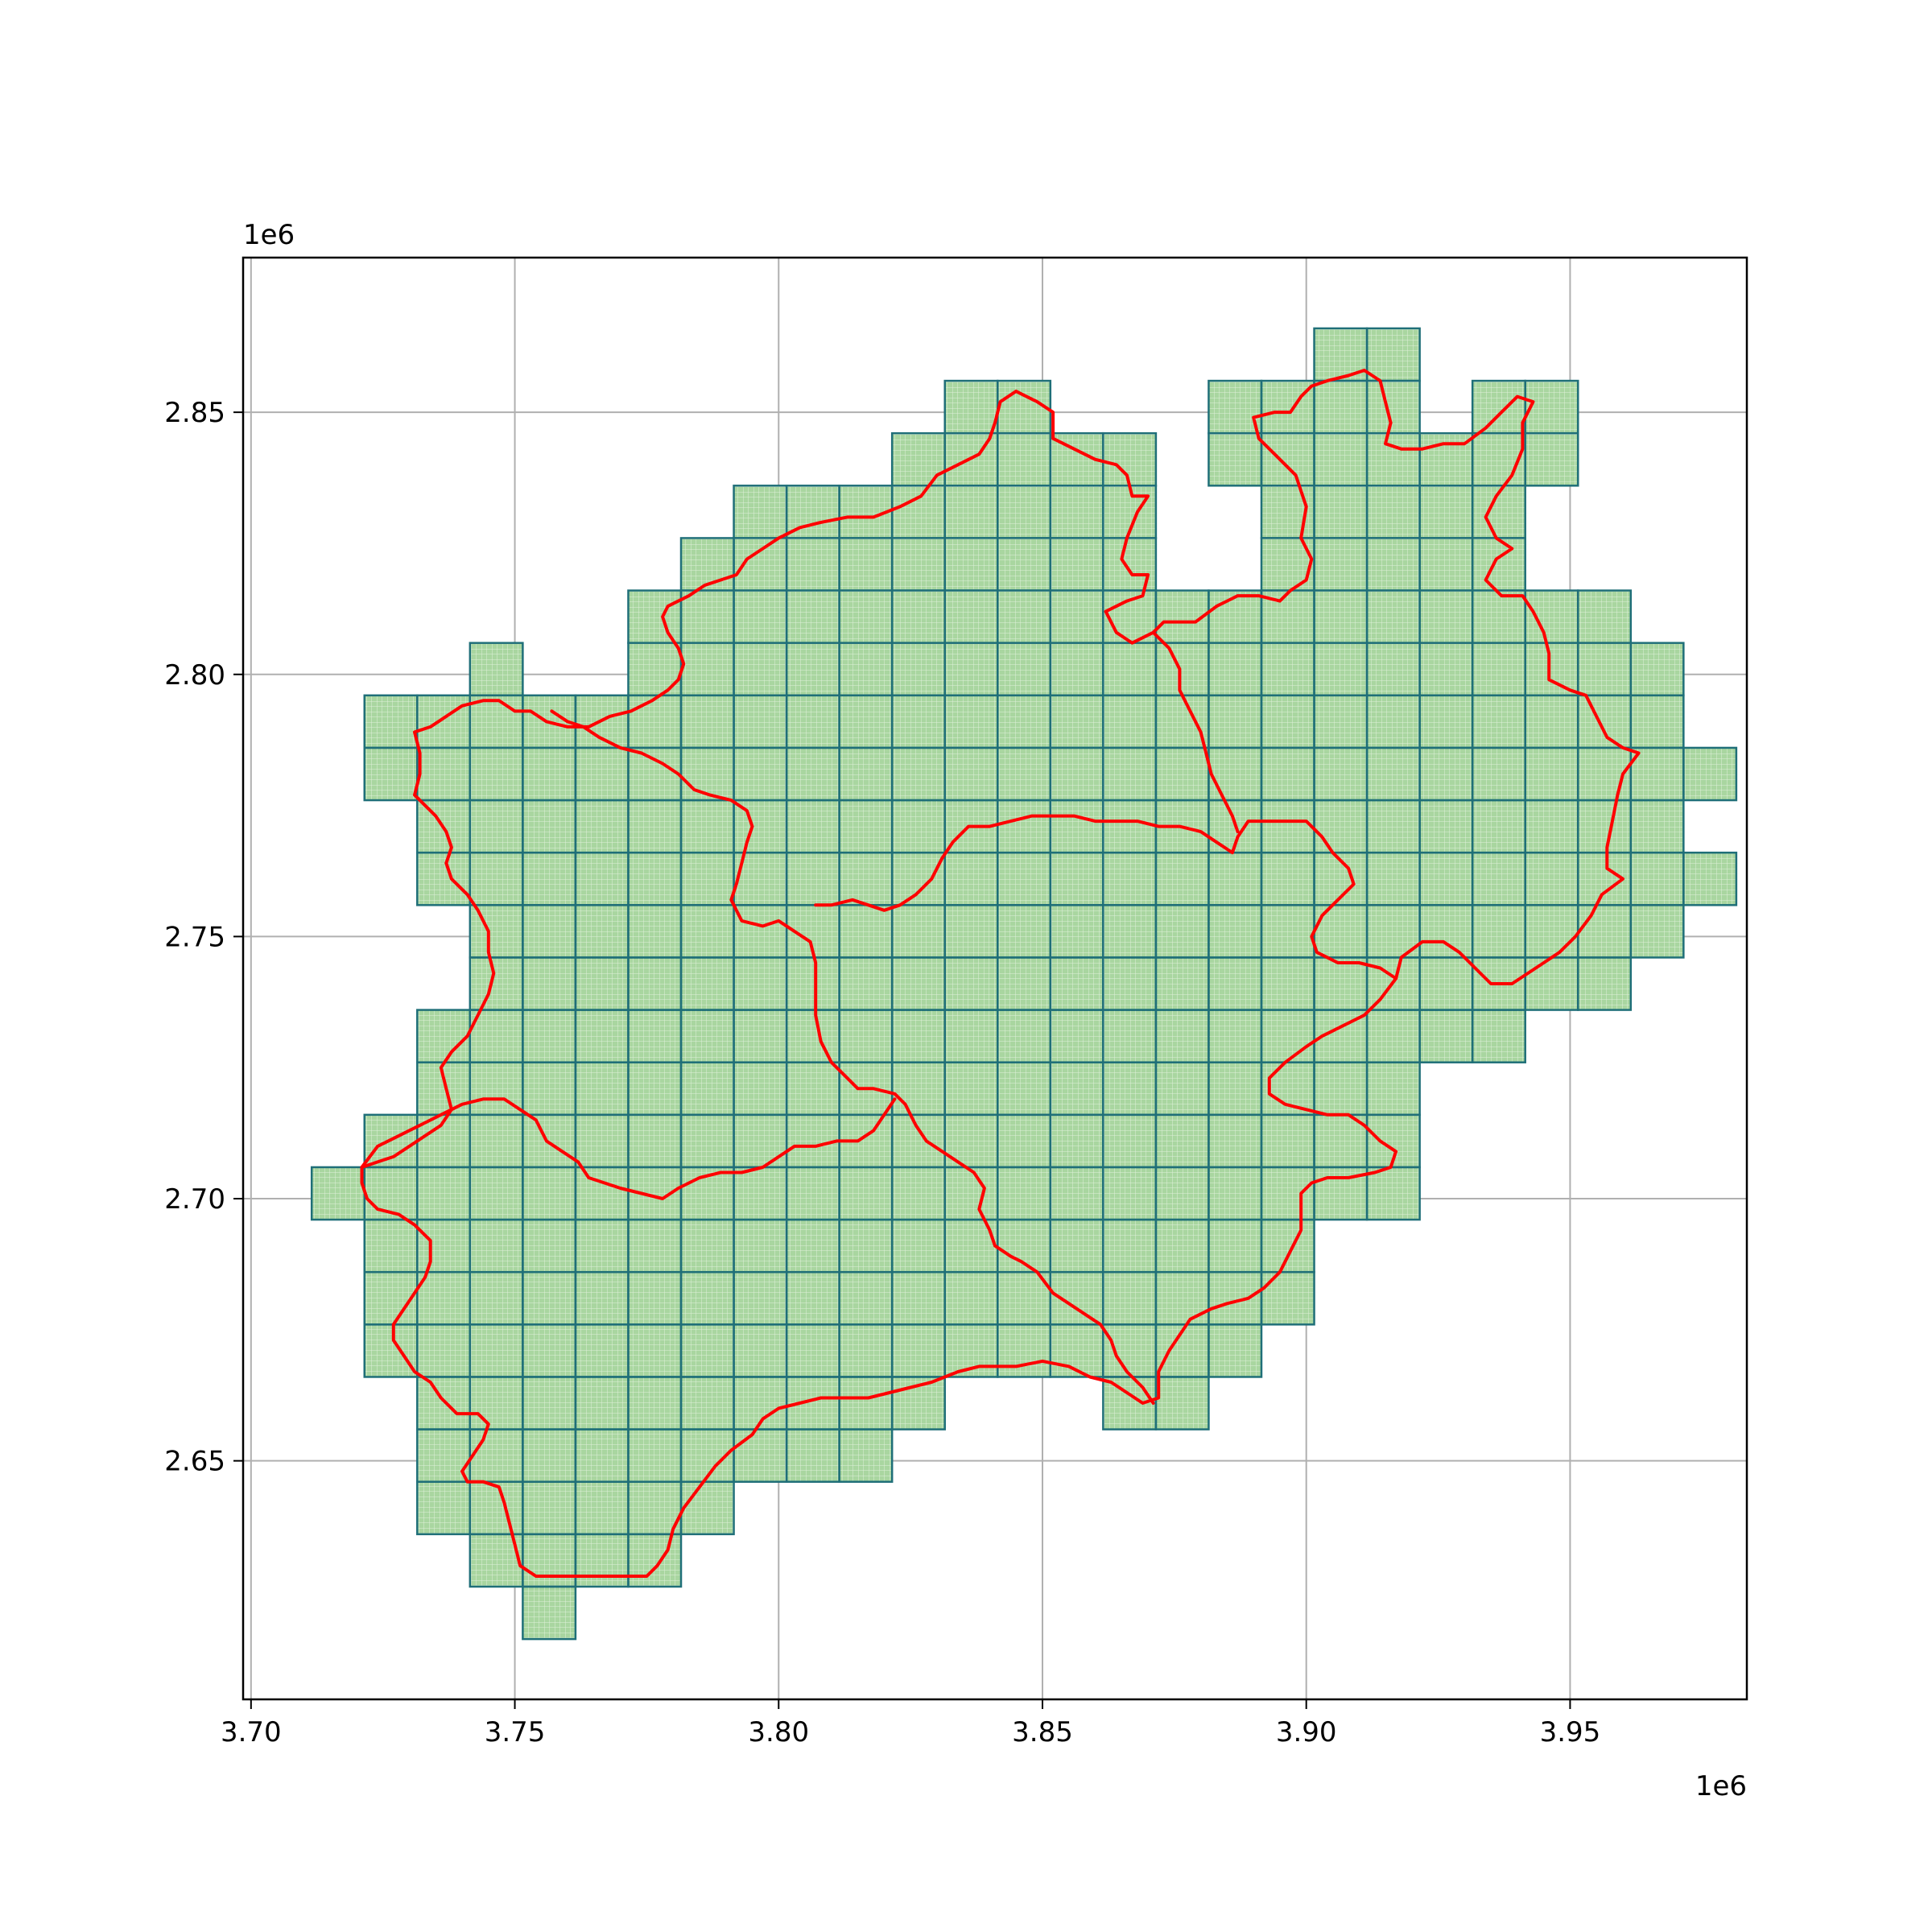 The height and width of the screenshot is (1932, 1932). What do you see at coordinates (628, 1148) in the screenshot?
I see `boundary-south-inner` at bounding box center [628, 1148].